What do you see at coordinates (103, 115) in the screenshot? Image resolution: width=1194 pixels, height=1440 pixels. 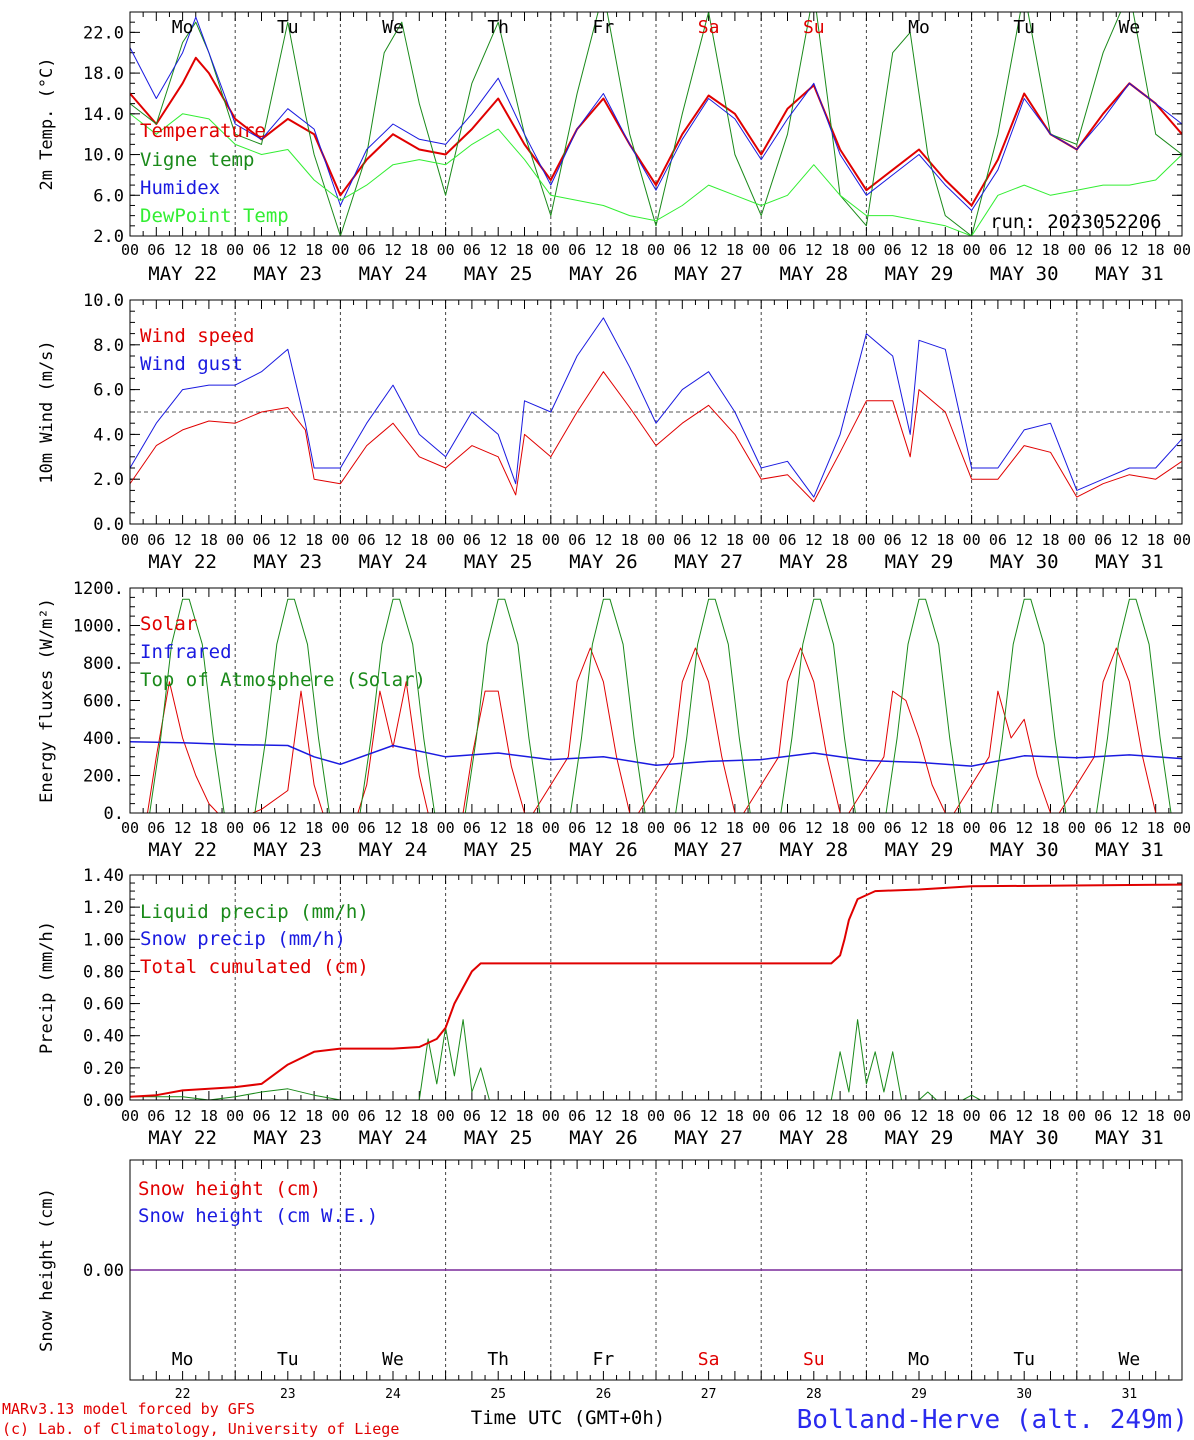 I see `y-tick-label: 14.0` at bounding box center [103, 115].